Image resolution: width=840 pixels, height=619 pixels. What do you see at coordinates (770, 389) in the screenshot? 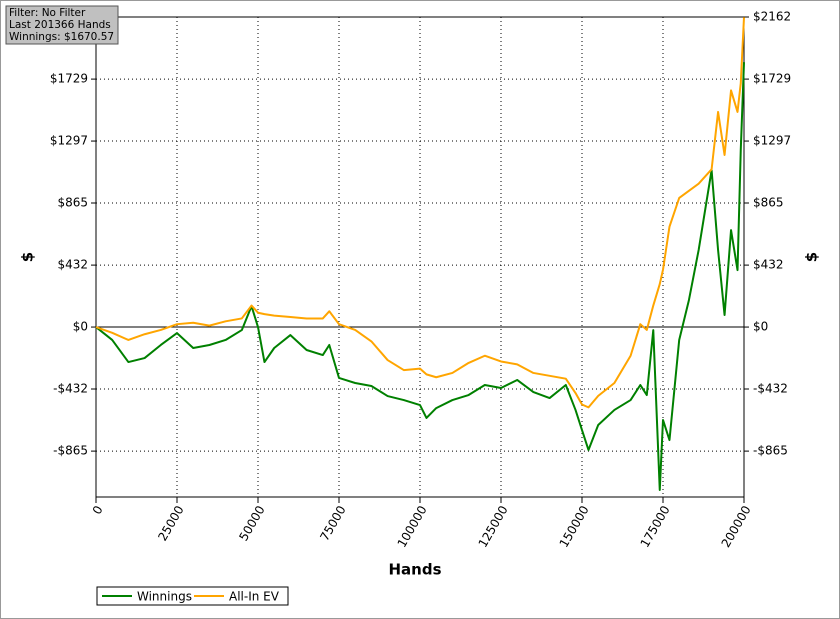
I see `y2-tick-label: -$432` at bounding box center [770, 389].